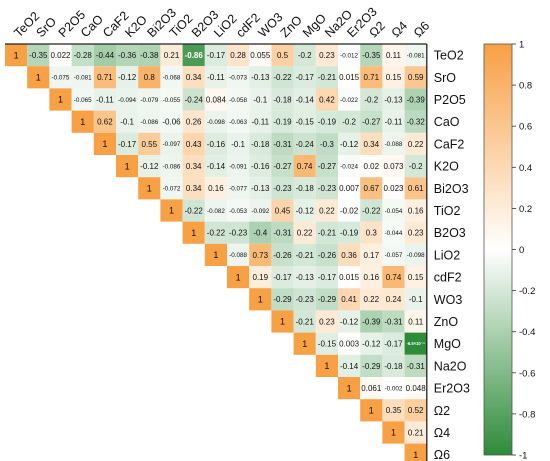  What do you see at coordinates (394, 299) in the screenshot?
I see `cell-value-label: 0.24` at bounding box center [394, 299].